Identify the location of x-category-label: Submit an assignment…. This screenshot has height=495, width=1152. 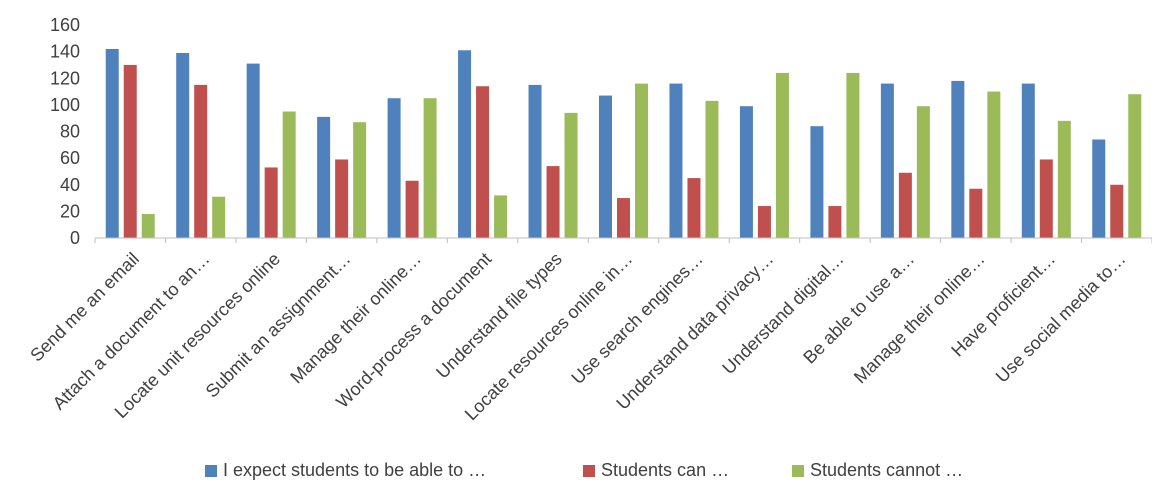
(278, 325).